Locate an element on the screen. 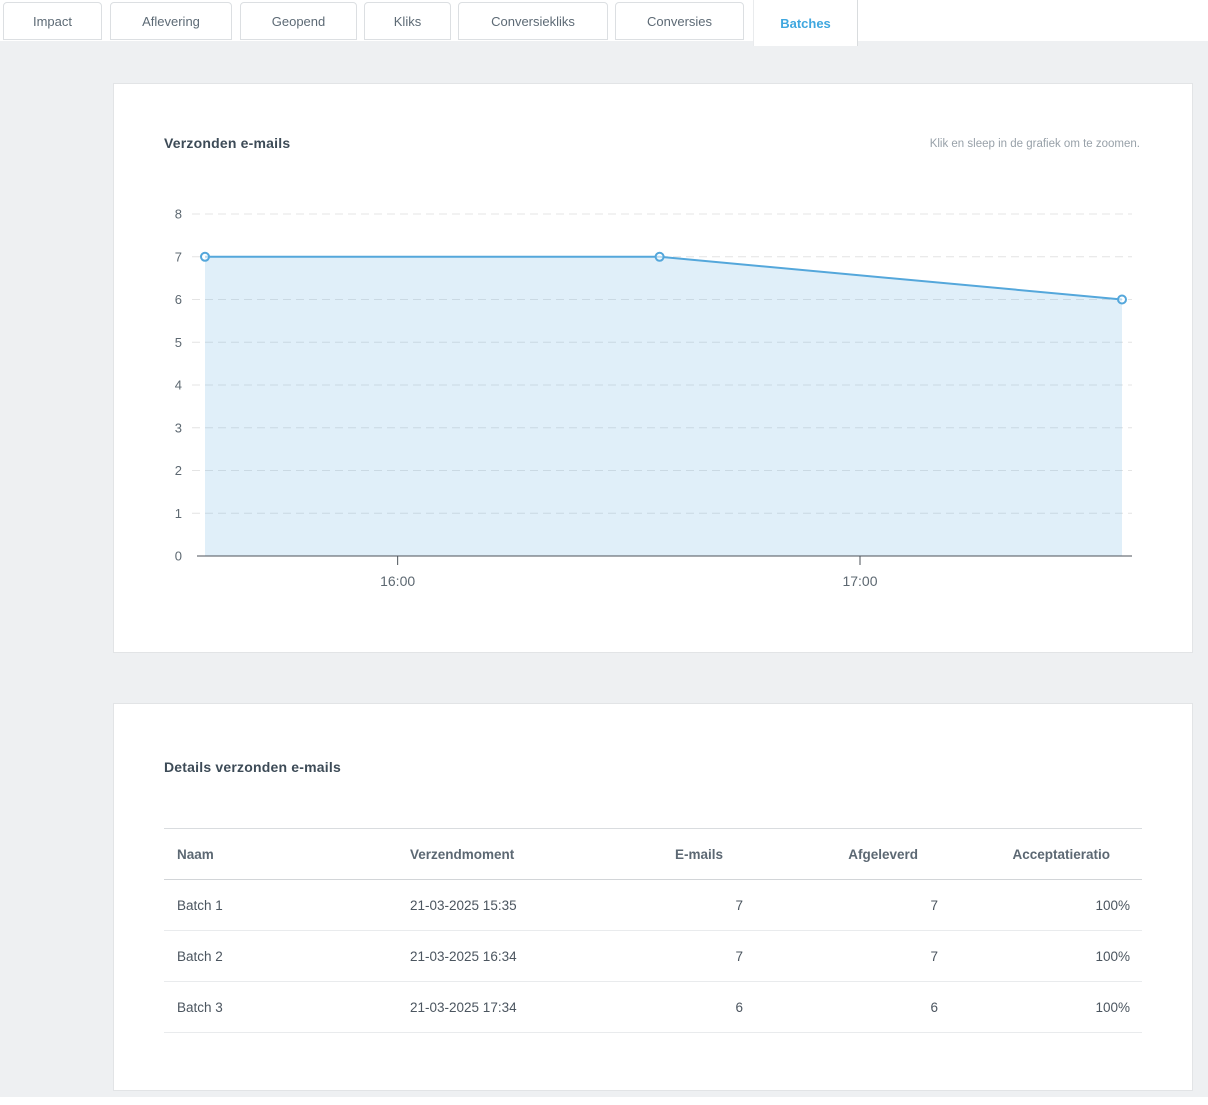  tab-conversiekliks: Conversiekliks is located at coordinates (533, 21).